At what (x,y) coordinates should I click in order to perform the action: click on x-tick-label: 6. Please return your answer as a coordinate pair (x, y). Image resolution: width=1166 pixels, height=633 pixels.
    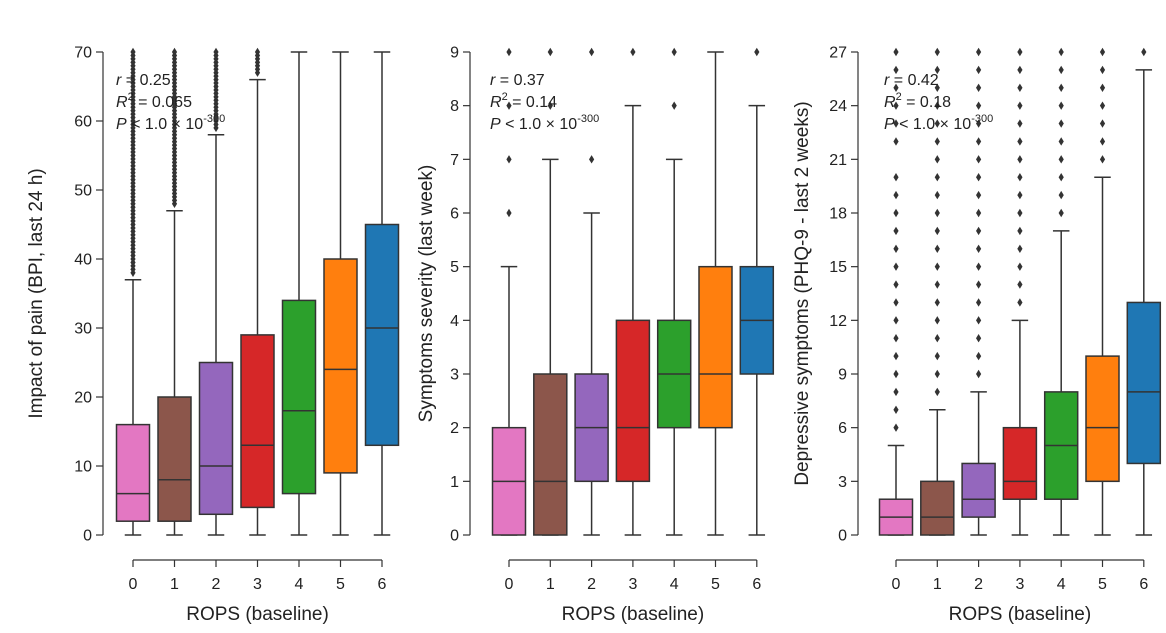
    Looking at the image, I should click on (382, 584).